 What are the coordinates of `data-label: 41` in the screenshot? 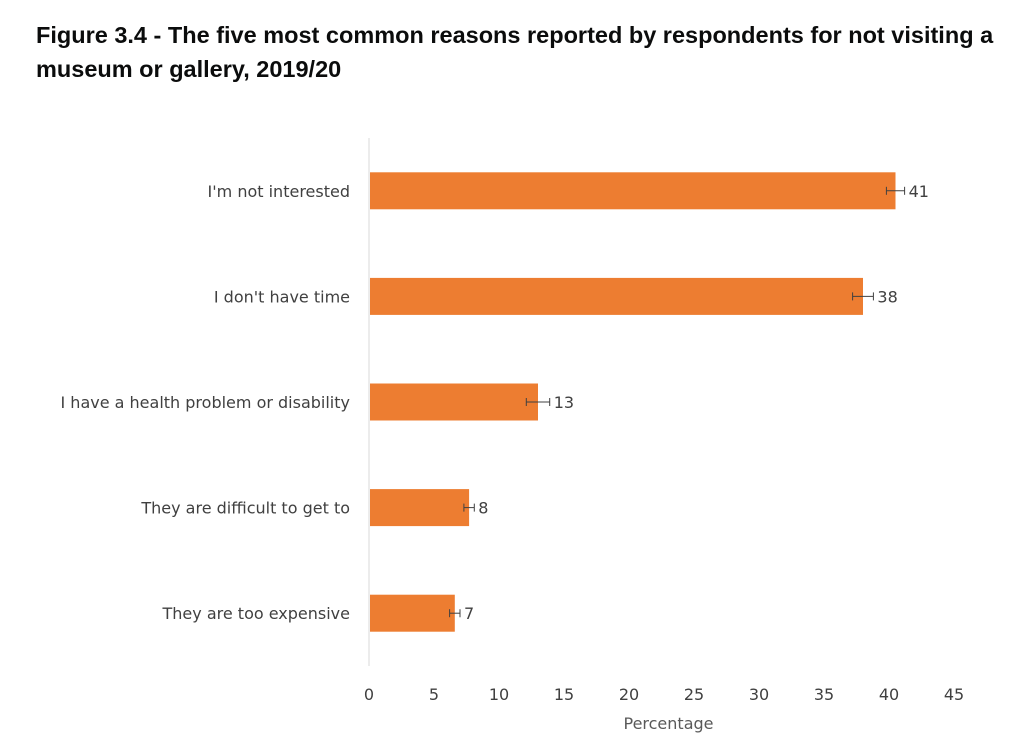 It's located at (919, 191).